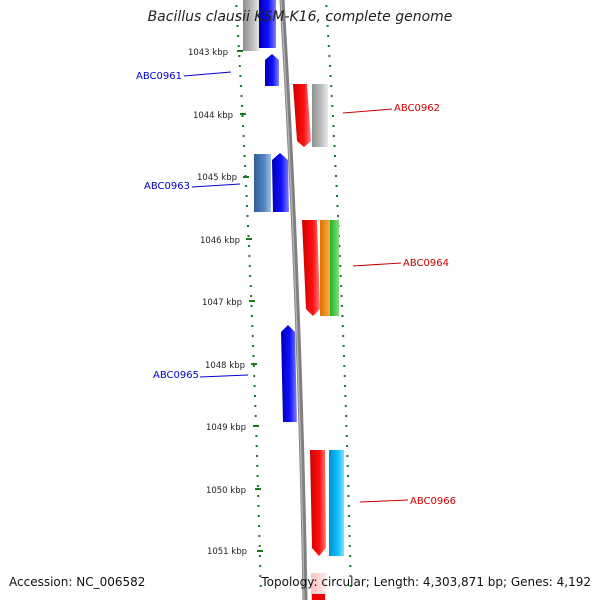  Describe the element at coordinates (289, 373) in the screenshot. I see `gene-arrow-abc0965` at that location.